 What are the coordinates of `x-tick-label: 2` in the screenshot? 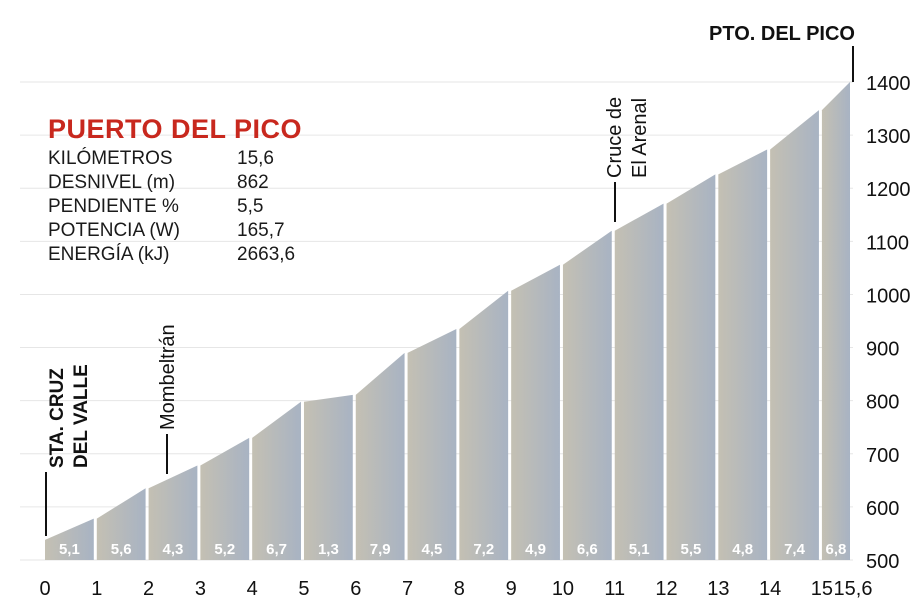 It's located at (148, 589).